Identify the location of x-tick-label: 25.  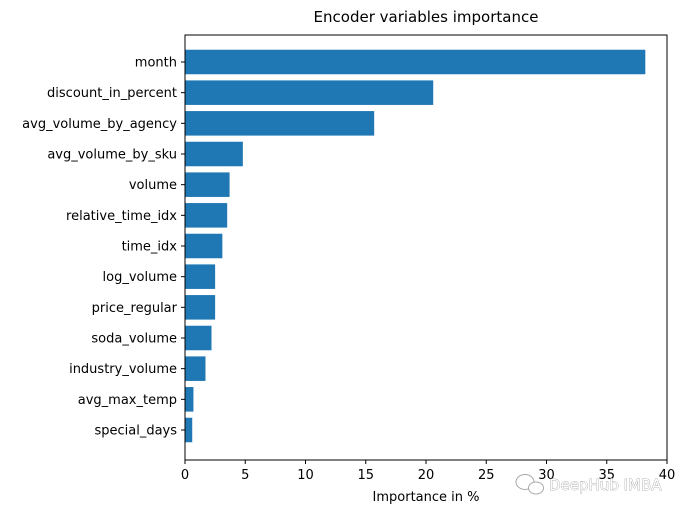
(486, 475).